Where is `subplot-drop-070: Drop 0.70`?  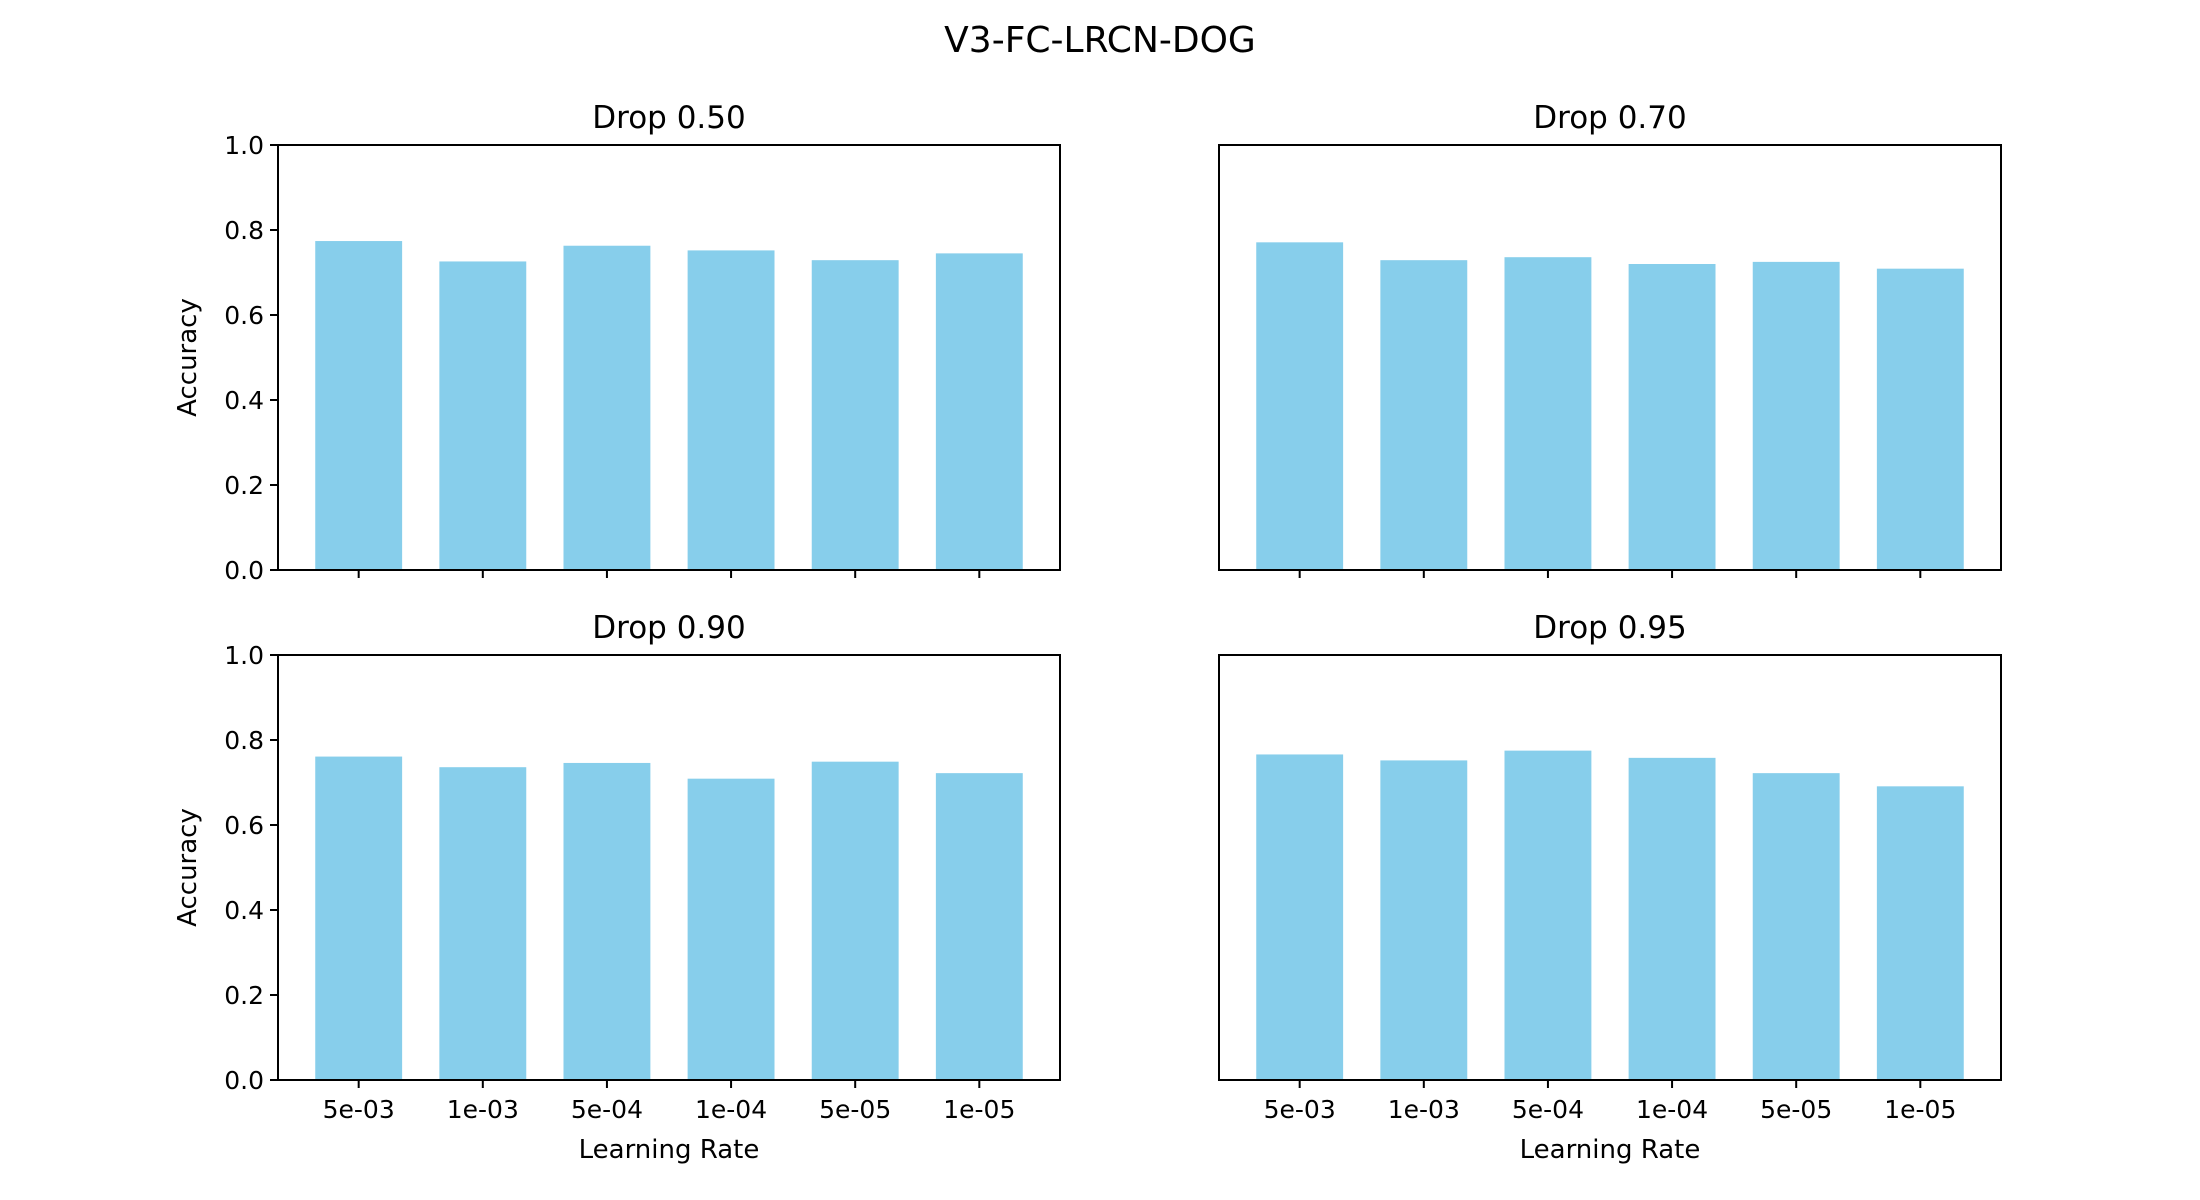 subplot-drop-070: Drop 0.70 is located at coordinates (1610, 339).